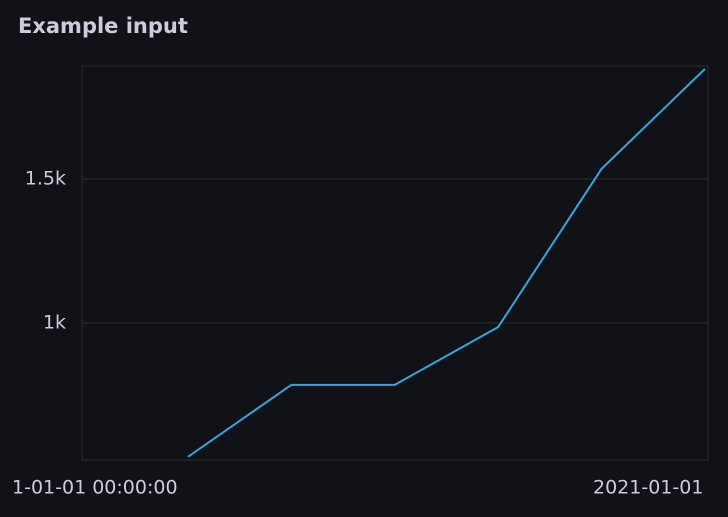 The height and width of the screenshot is (517, 728). Describe the element at coordinates (648, 488) in the screenshot. I see `x-tick-label: 2021-01-01` at that location.